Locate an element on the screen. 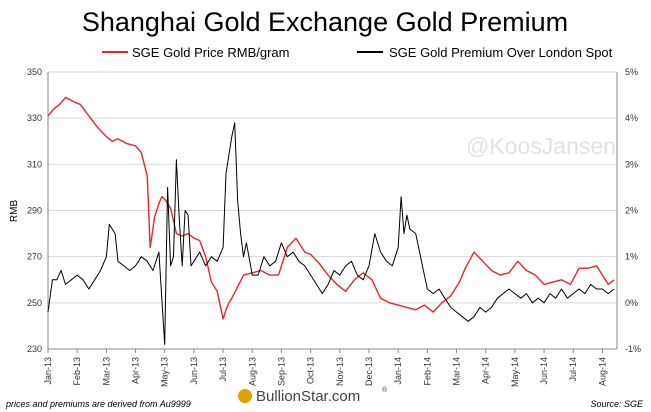 The width and height of the screenshot is (651, 412). x-tick-label: Jan-13 is located at coordinates (48, 371).